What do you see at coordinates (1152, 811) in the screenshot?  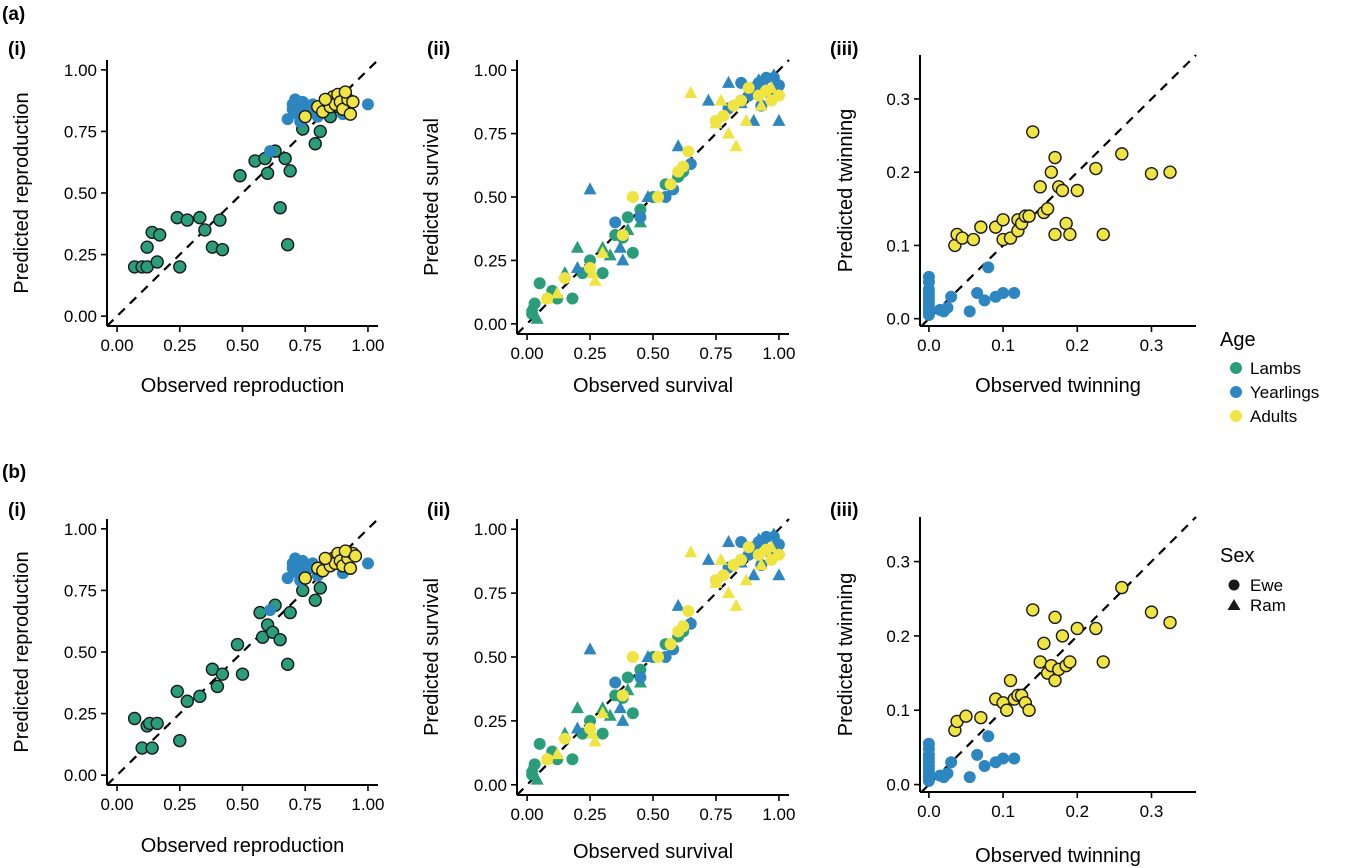 I see `x-tick-label: 0.3` at bounding box center [1152, 811].